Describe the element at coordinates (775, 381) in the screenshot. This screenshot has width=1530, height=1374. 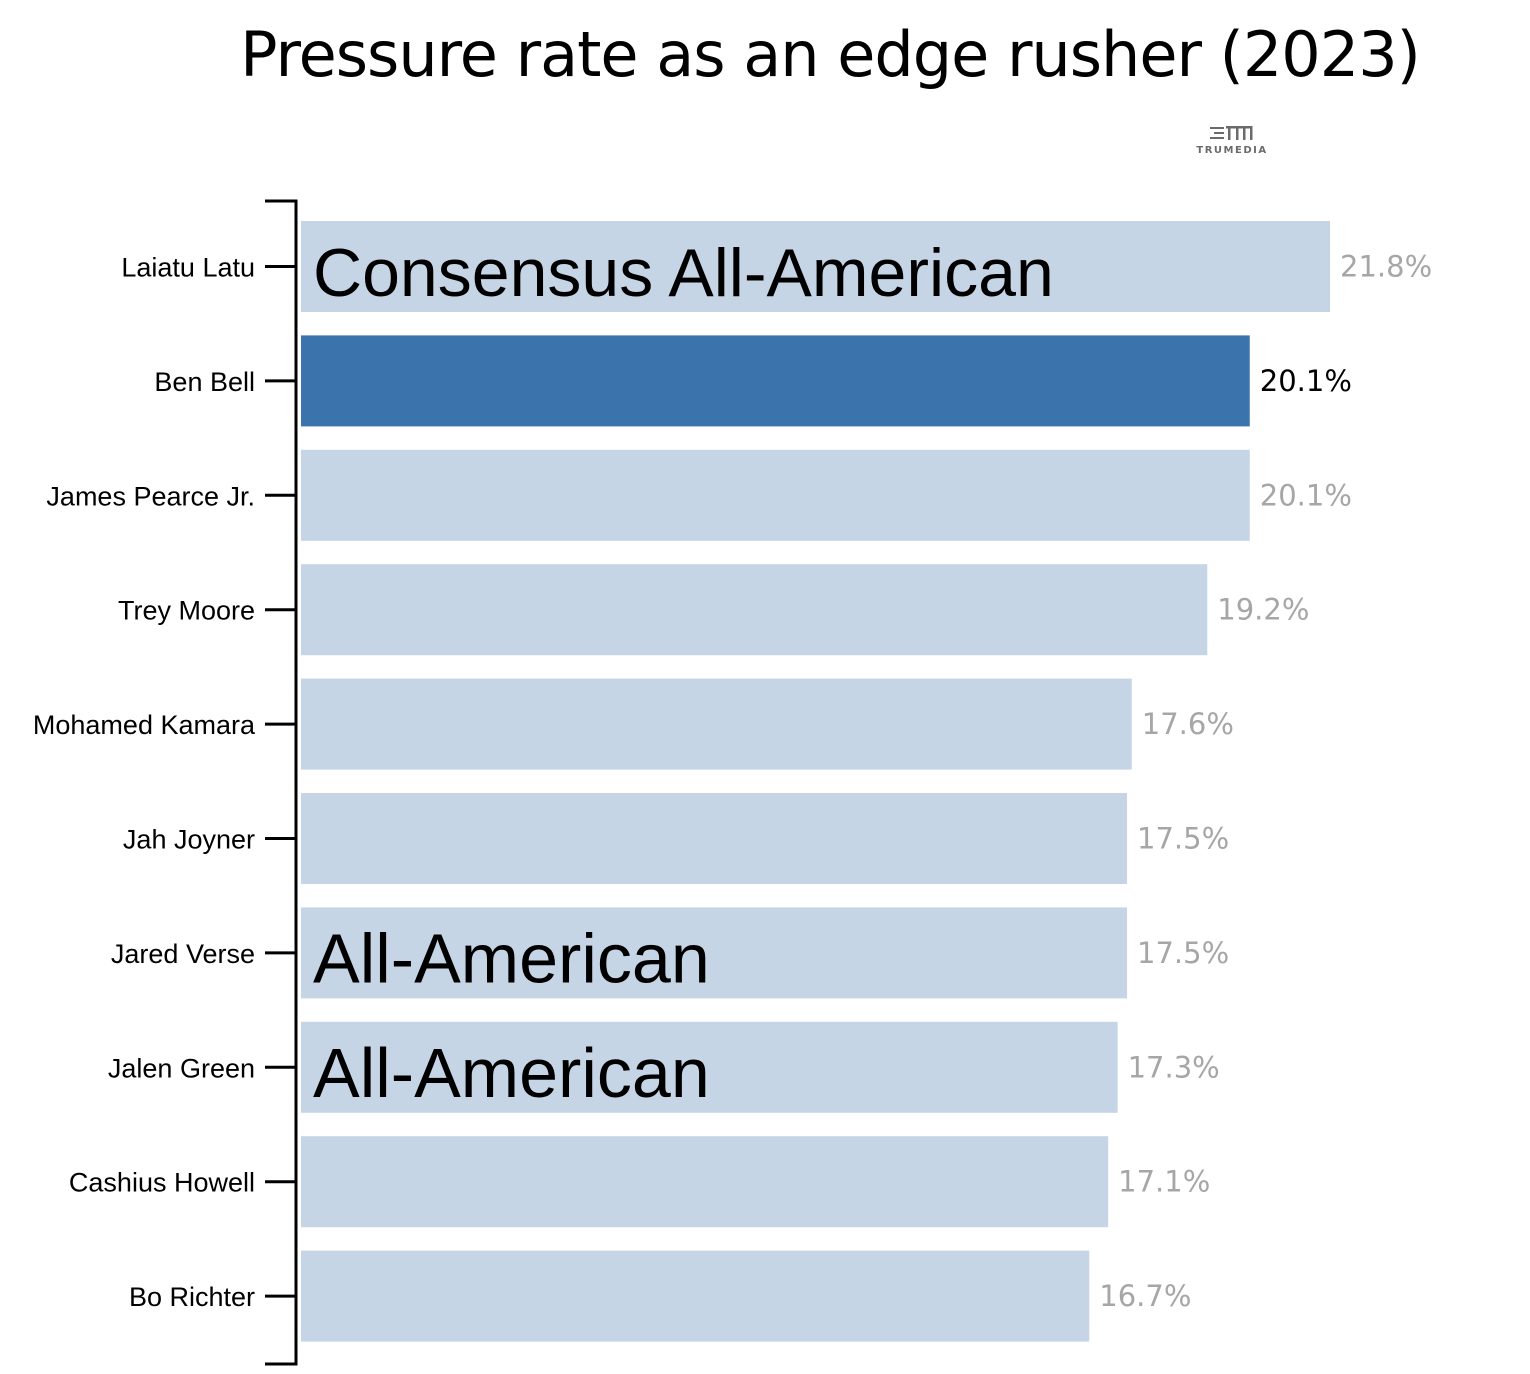
I see `bar-highlighted` at that location.